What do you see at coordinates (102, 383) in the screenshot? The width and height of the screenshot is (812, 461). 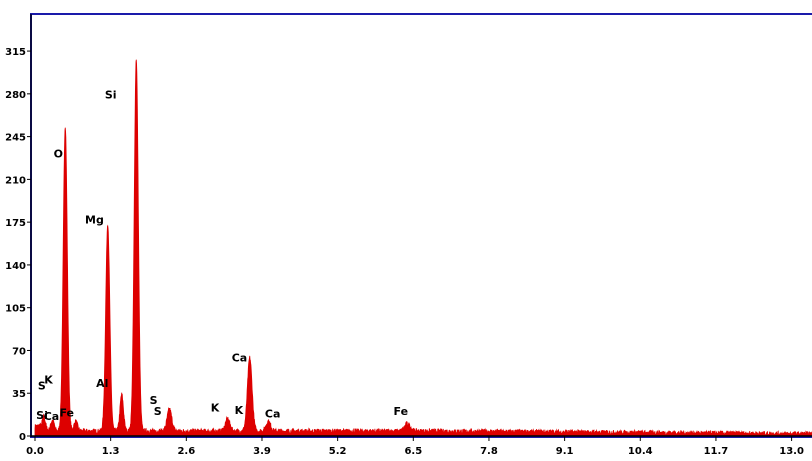 I see `peak-label: Al` at bounding box center [102, 383].